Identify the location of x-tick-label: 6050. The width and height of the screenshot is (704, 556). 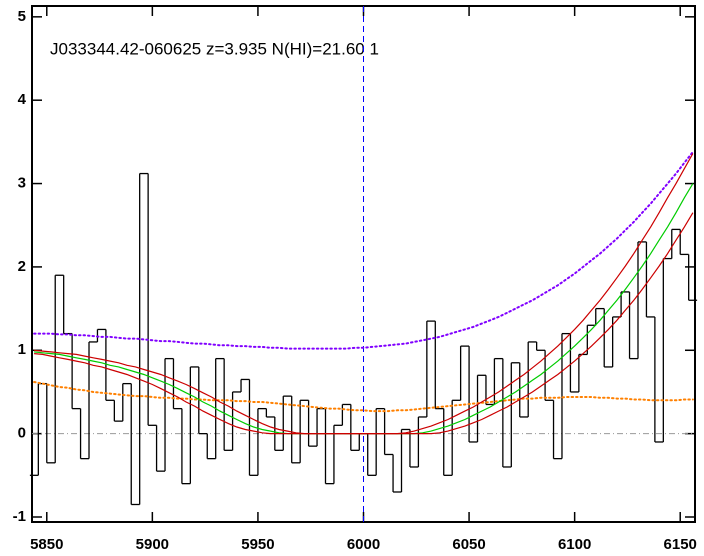
(468, 544).